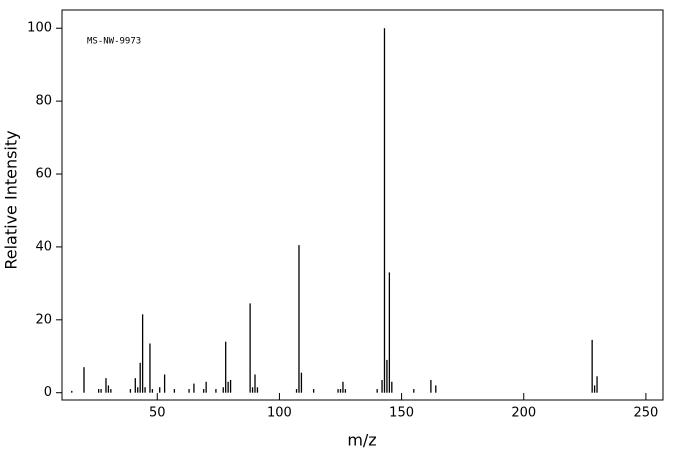 Image resolution: width=676 pixels, height=455 pixels. Describe the element at coordinates (157, 413) in the screenshot. I see `x-tick-label: 50` at that location.